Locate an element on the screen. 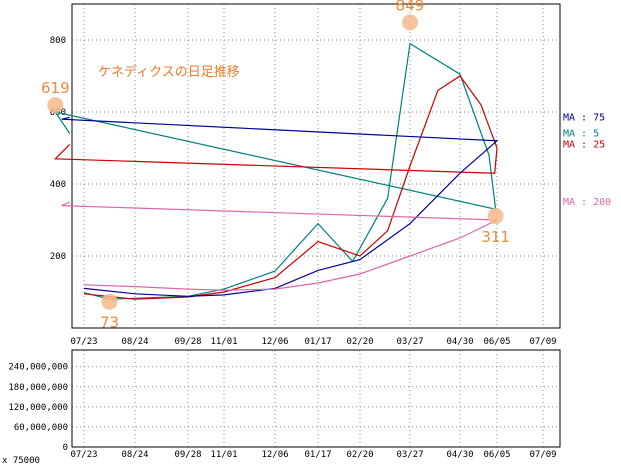 This screenshot has height=465, width=621. annotation-label: 619 is located at coordinates (55, 88).